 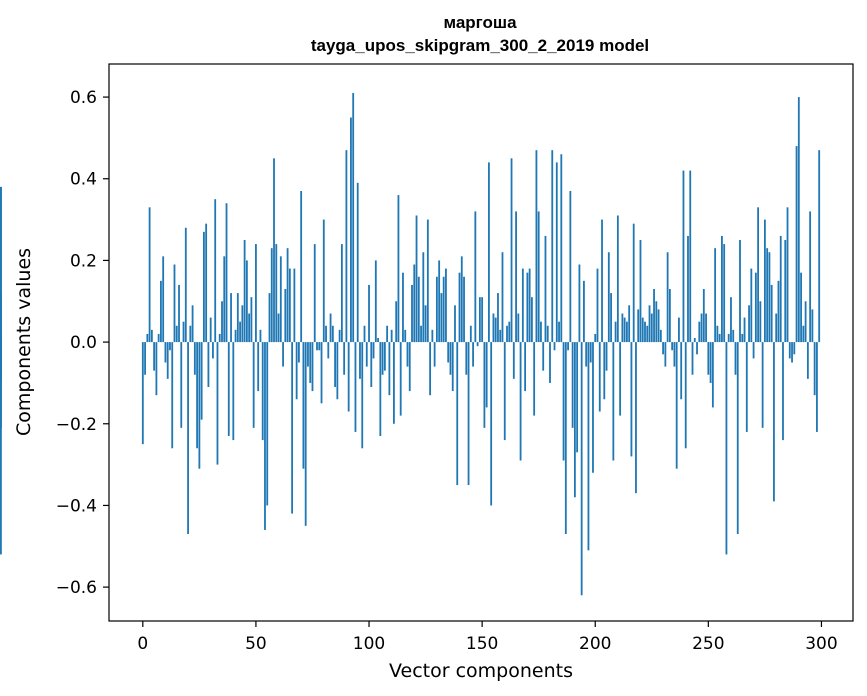 I want to click on y-tick-label: −0.4, so click(x=76, y=506).